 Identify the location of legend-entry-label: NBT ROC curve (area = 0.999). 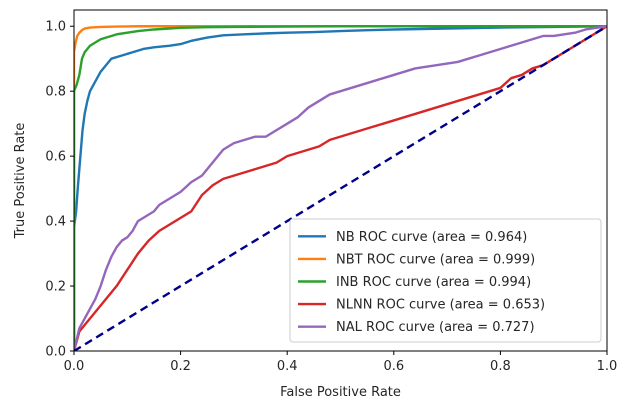
(435, 259).